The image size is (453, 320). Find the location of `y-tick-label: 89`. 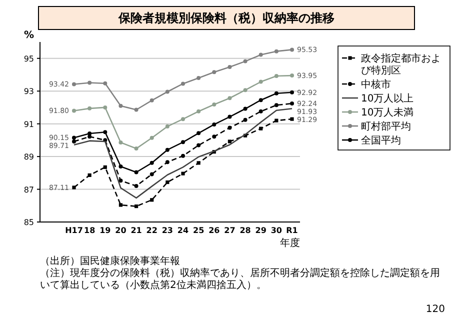

y-tick-label: 89 is located at coordinates (29, 157).